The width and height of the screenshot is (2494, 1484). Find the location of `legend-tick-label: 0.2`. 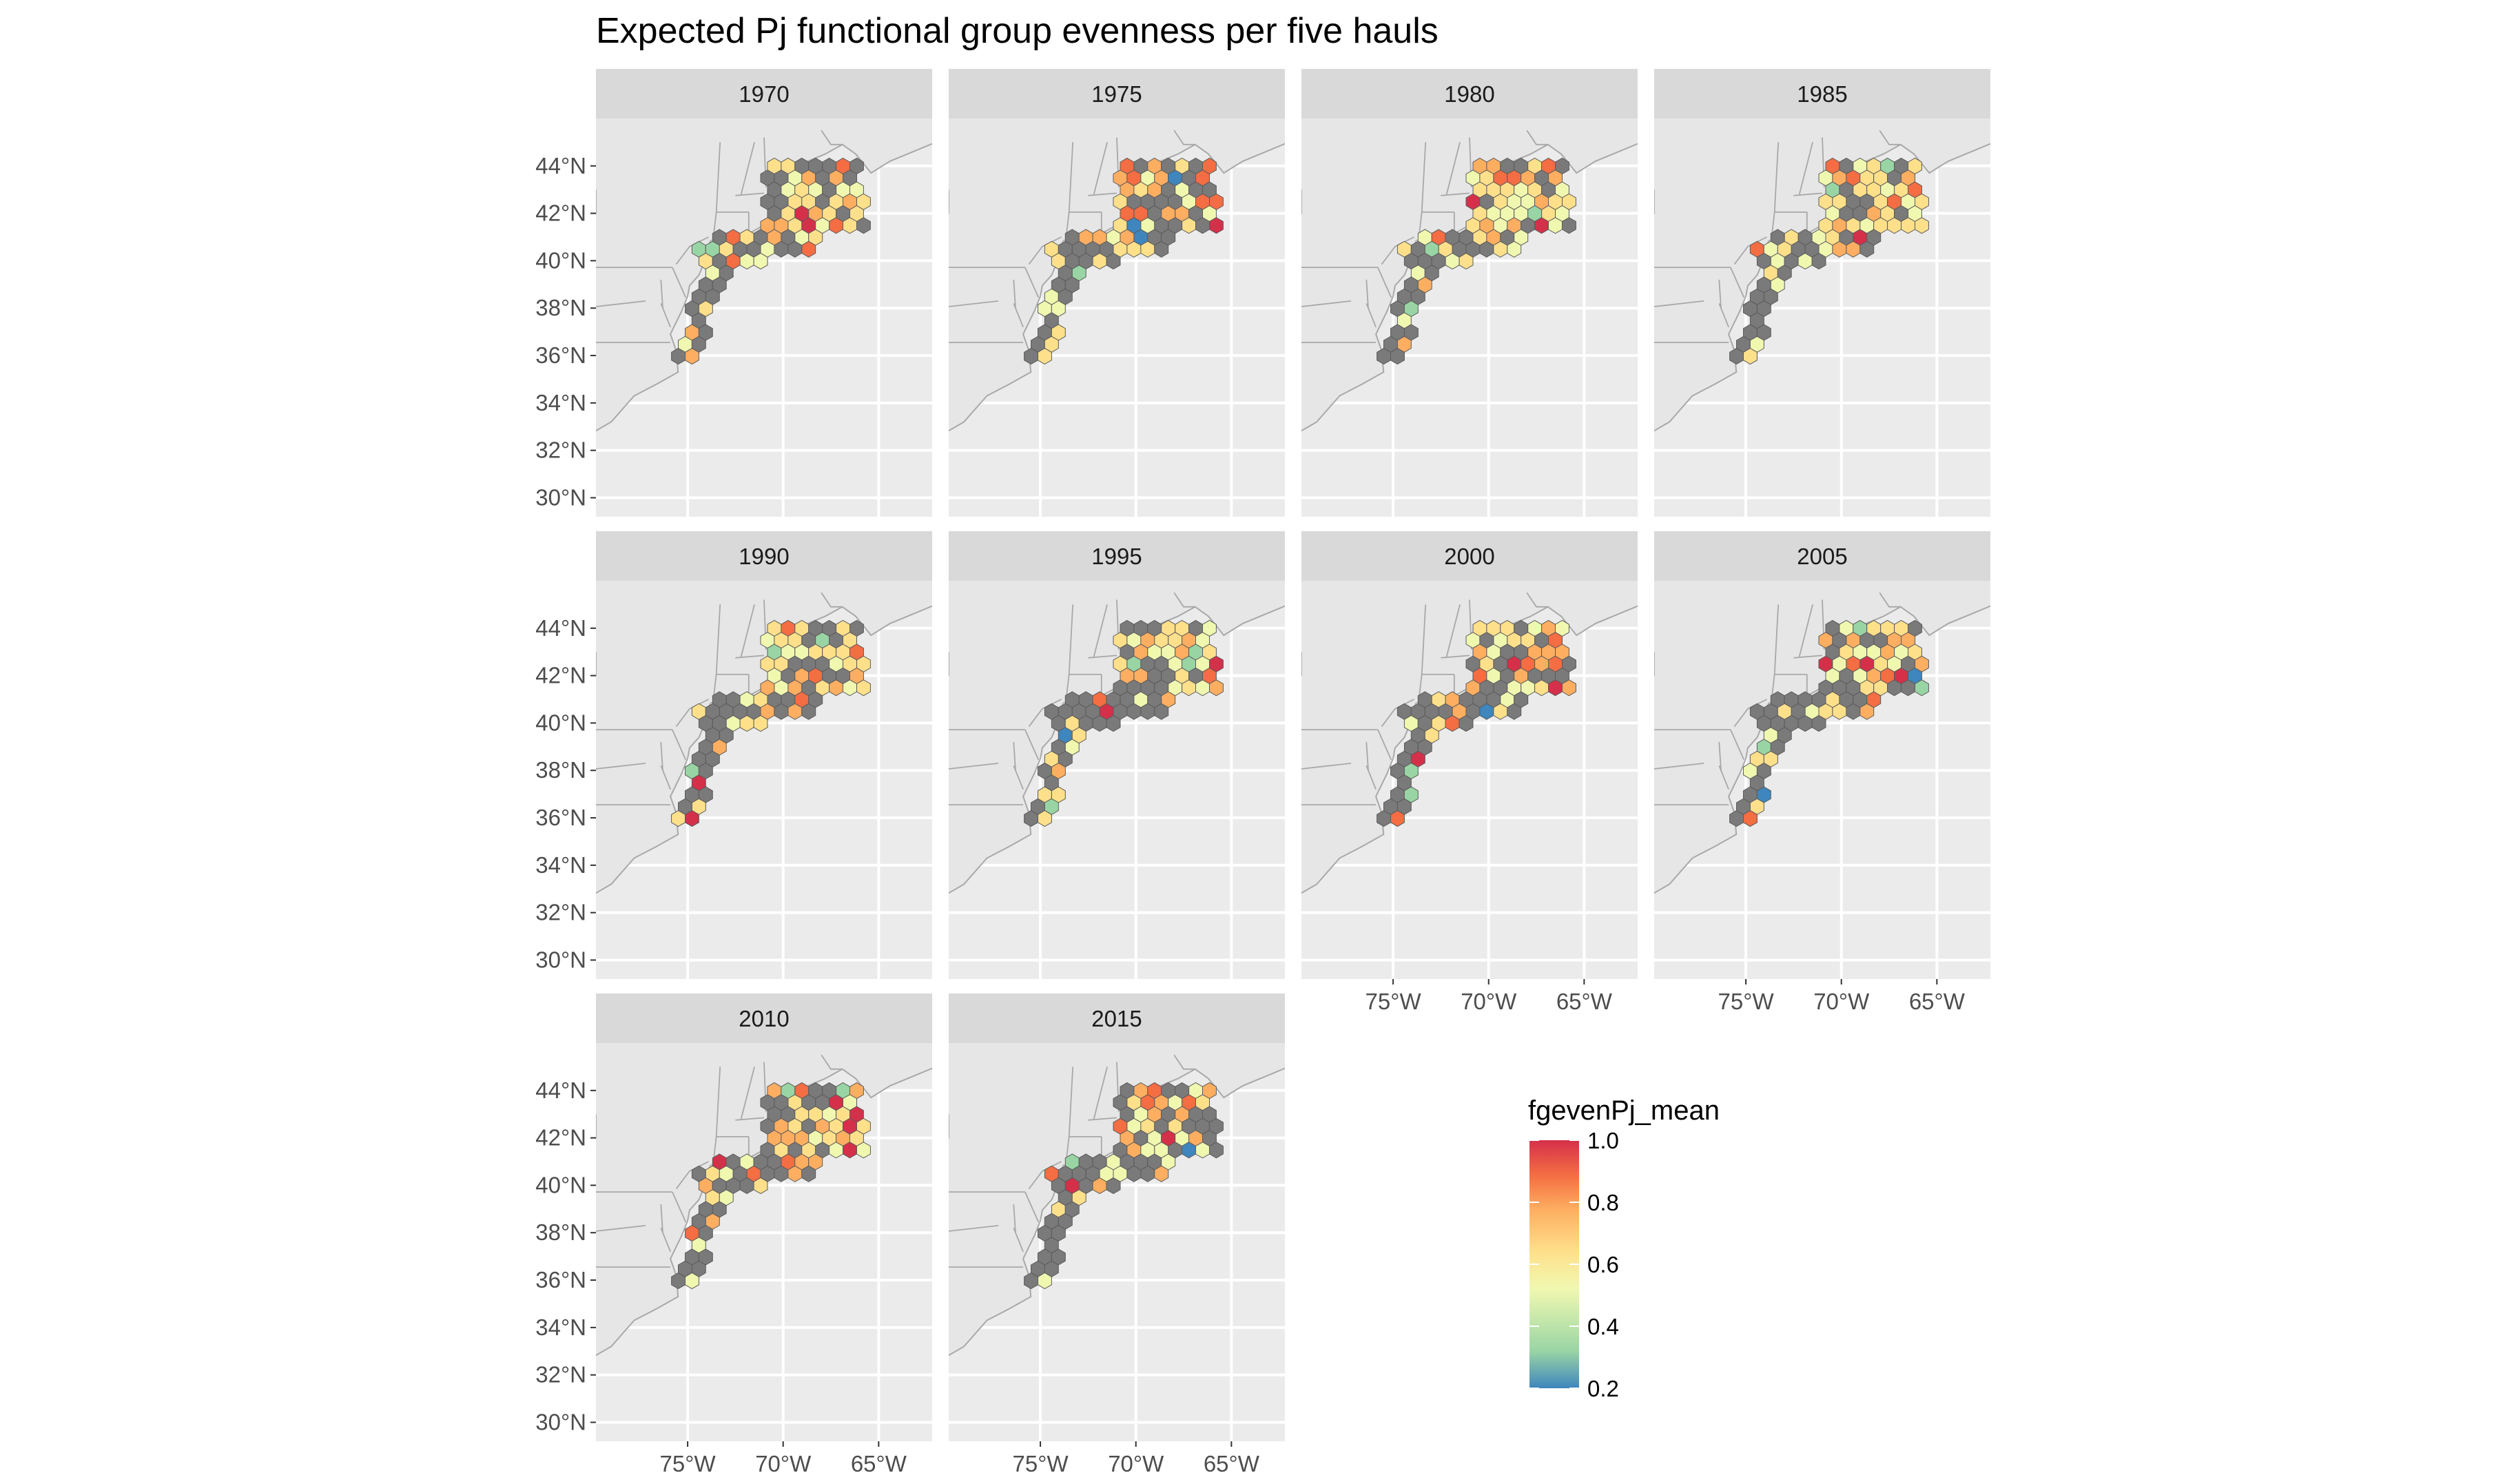

legend-tick-label: 0.2 is located at coordinates (1603, 1388).